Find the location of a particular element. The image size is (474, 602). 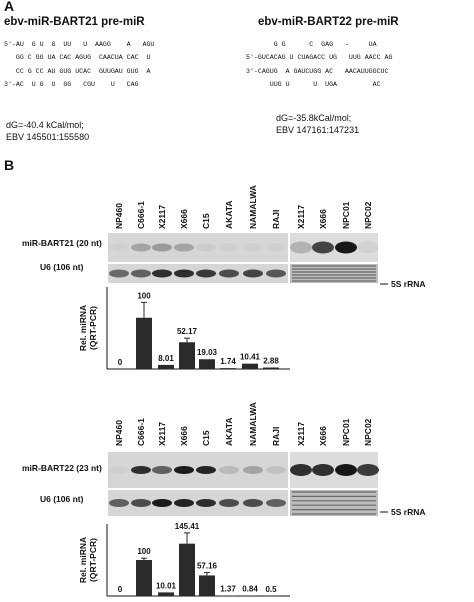

coordinates: EBV 147161:147231 is located at coordinates (317, 130).